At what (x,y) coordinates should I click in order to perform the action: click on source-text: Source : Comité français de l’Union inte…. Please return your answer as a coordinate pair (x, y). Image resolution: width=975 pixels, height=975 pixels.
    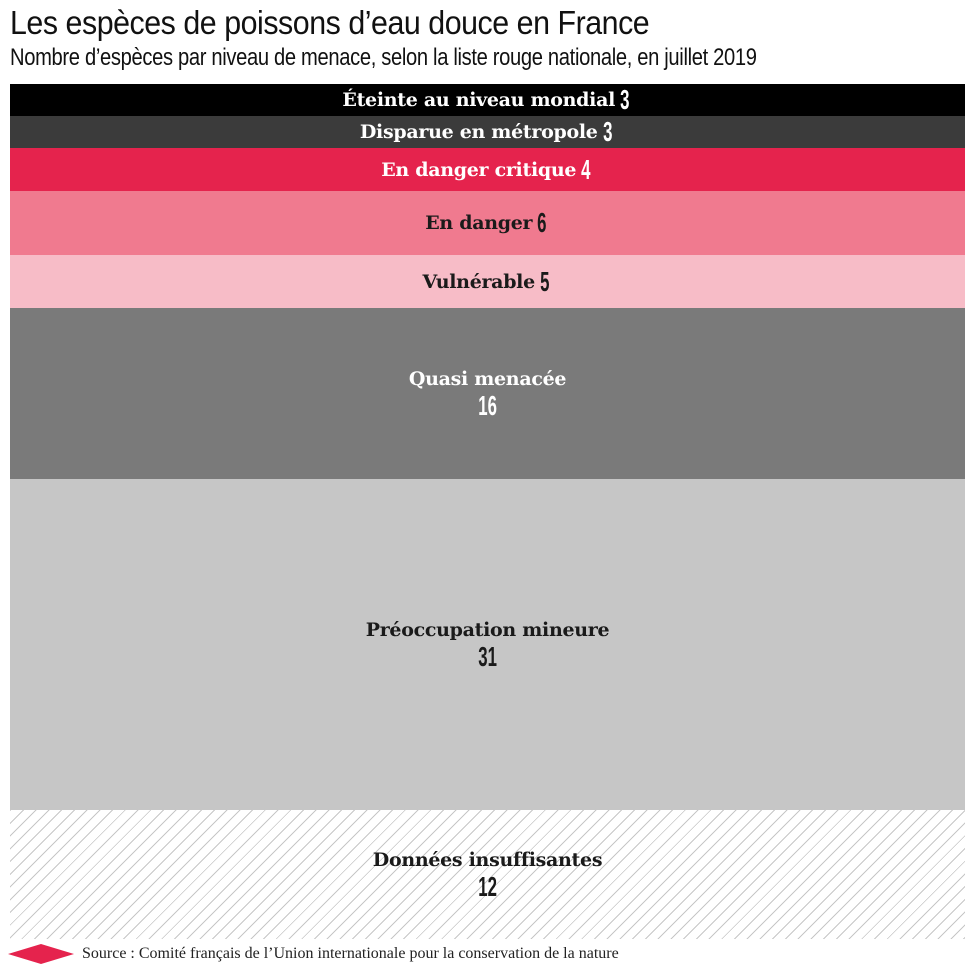
    Looking at the image, I should click on (350, 953).